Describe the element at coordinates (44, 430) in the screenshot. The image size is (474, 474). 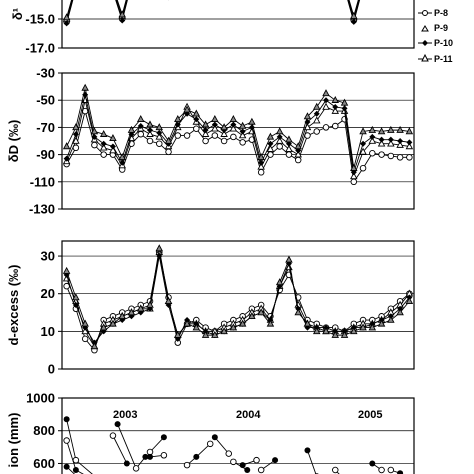
I see `y-tick-label: 800` at that location.